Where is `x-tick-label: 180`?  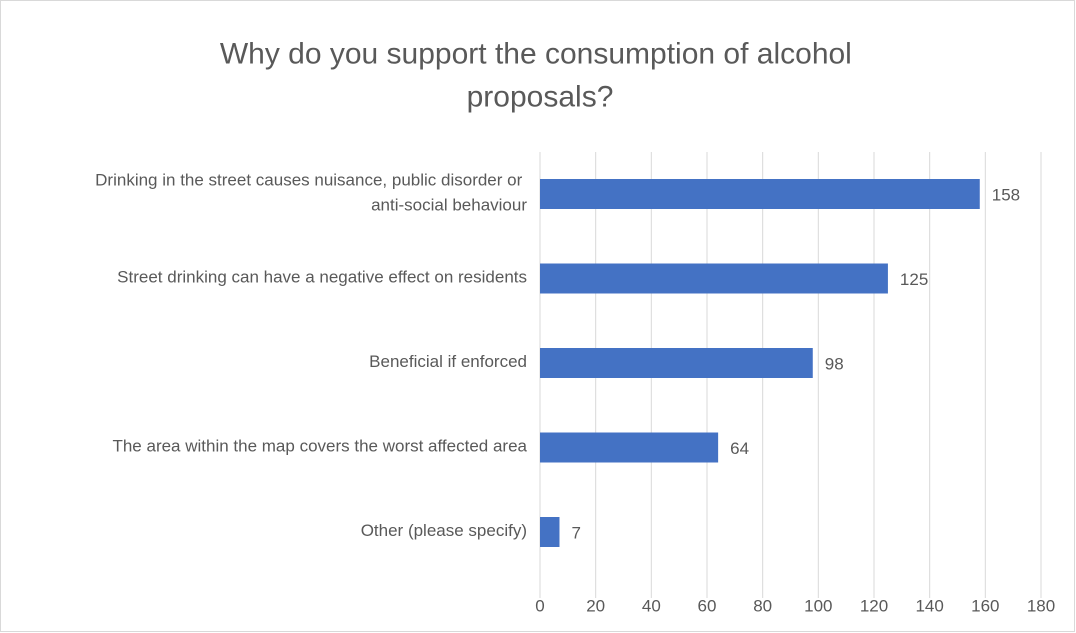 x-tick-label: 180 is located at coordinates (1041, 605).